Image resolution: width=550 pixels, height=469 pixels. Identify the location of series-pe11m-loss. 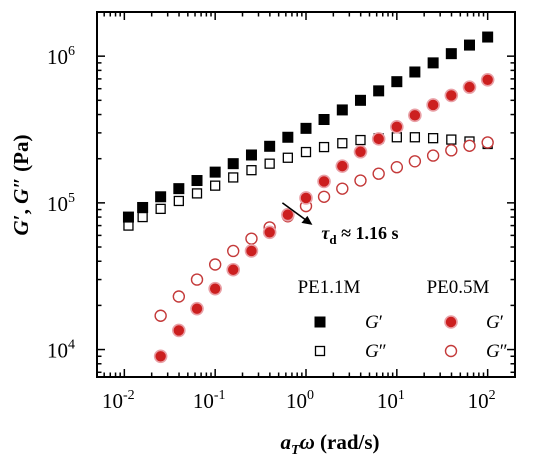
(308, 181).